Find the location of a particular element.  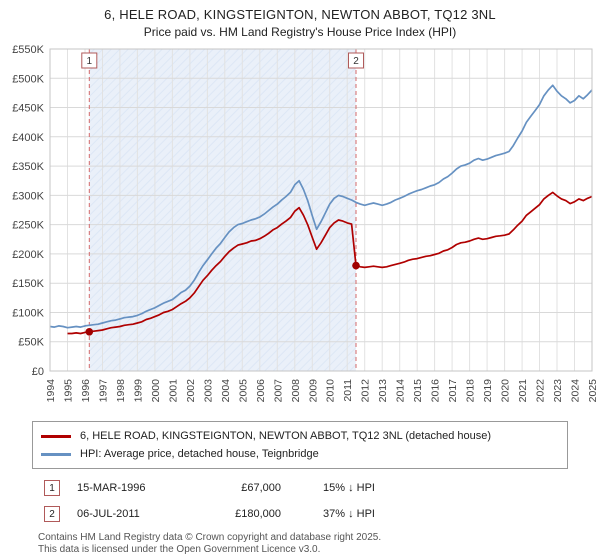

svg-text: 2009 is located at coordinates (313, 391).